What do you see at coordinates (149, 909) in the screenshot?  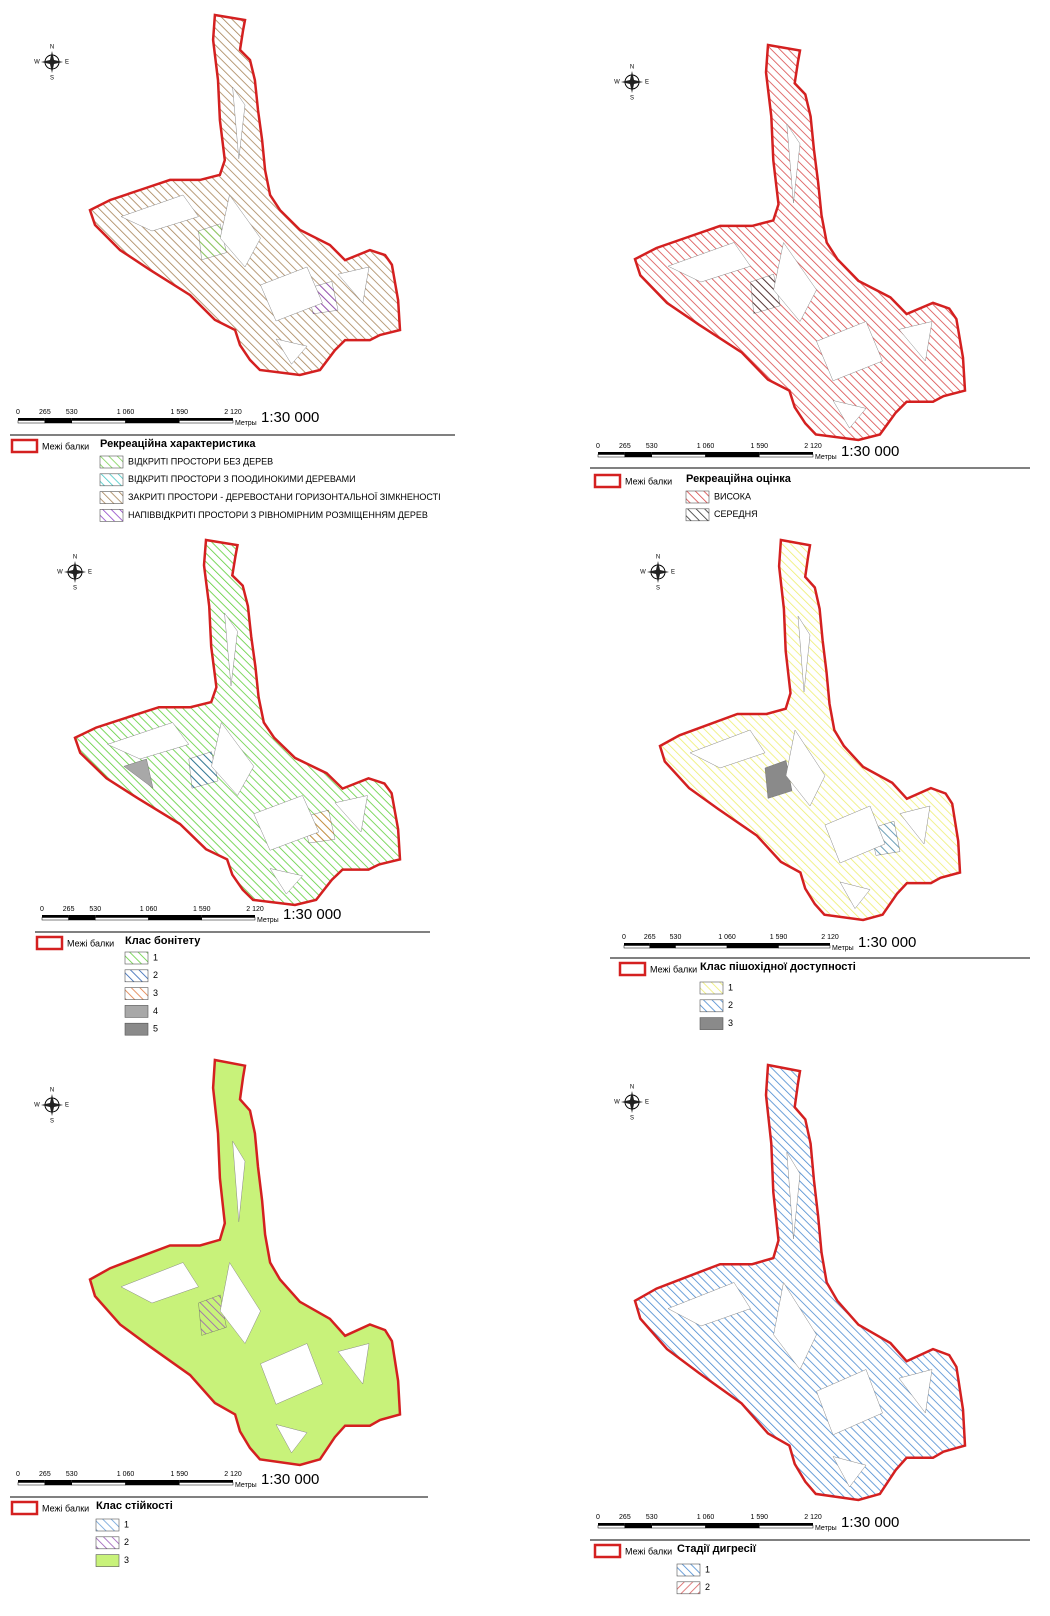 I see `scale-label: 1 060` at bounding box center [149, 909].